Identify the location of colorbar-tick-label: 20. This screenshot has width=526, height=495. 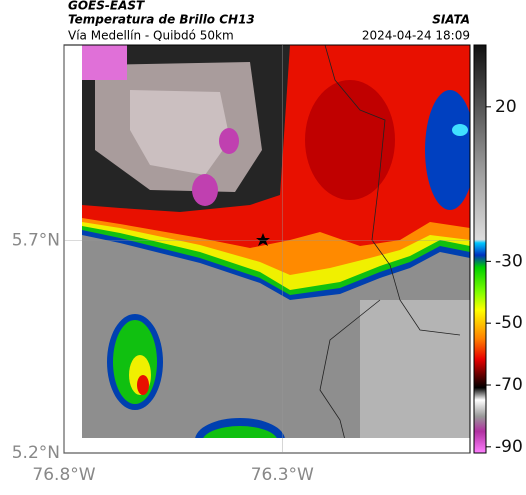
(506, 107).